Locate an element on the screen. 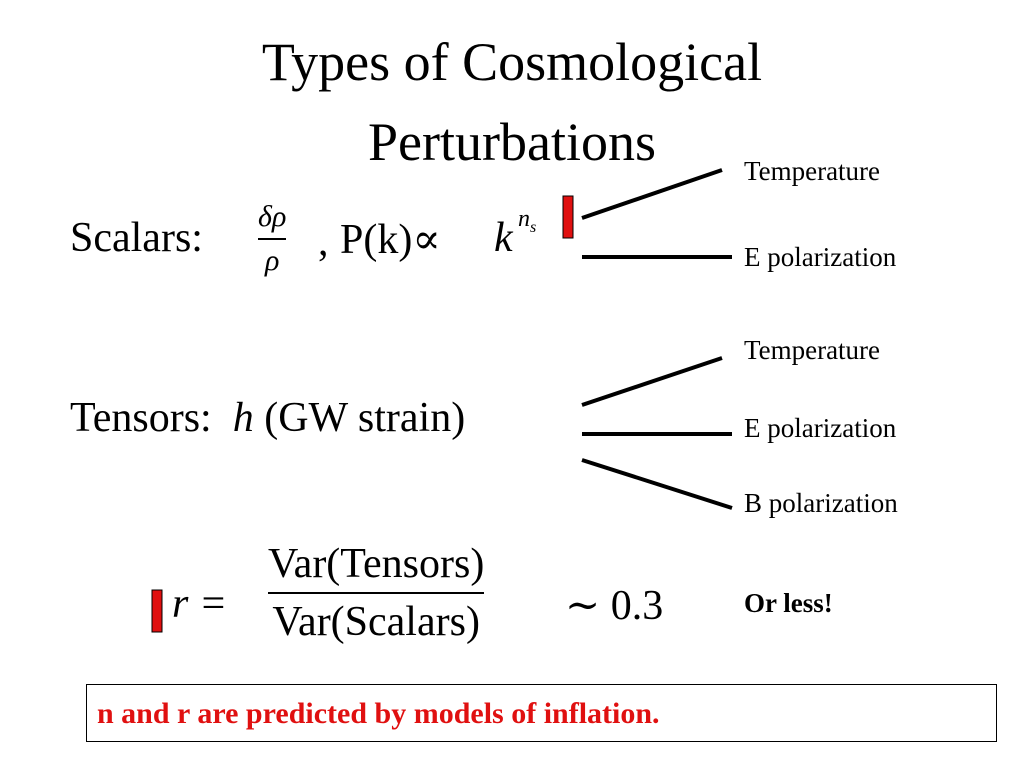  exponent-n: n is located at coordinates (524, 219).